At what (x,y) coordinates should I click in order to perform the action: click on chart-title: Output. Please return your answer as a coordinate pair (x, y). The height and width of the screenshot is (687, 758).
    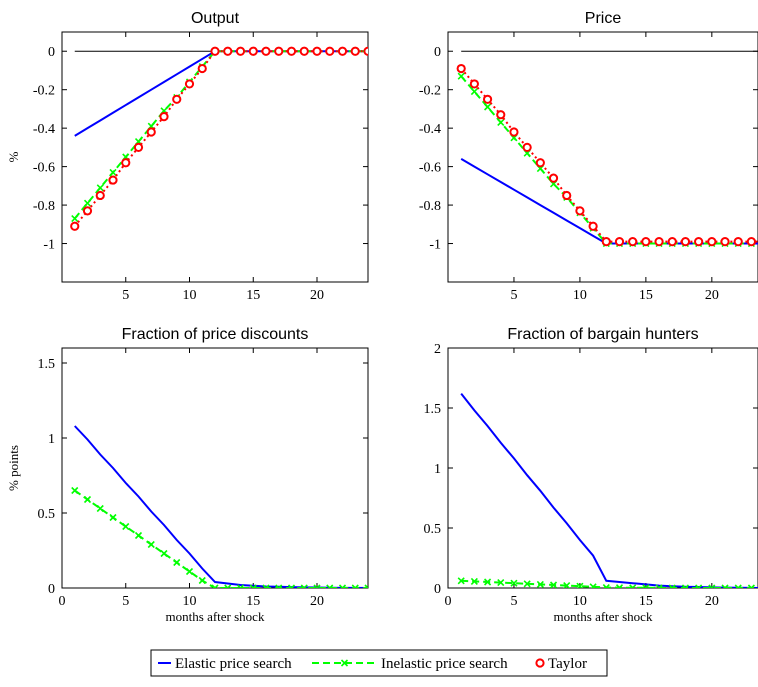
    Looking at the image, I should click on (215, 18).